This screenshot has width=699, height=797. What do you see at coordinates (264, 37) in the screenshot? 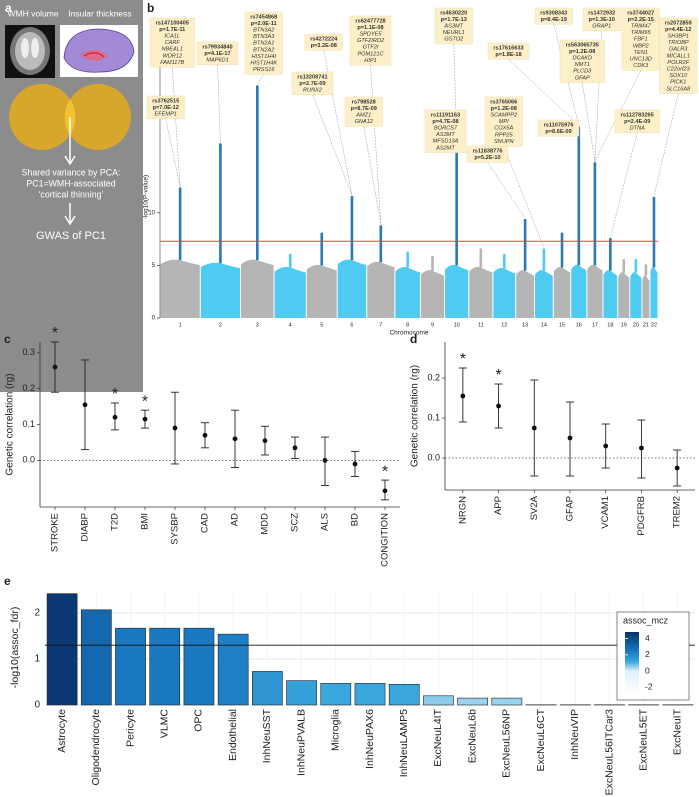
I see `annotation-text: BTN3A3` at bounding box center [264, 37].